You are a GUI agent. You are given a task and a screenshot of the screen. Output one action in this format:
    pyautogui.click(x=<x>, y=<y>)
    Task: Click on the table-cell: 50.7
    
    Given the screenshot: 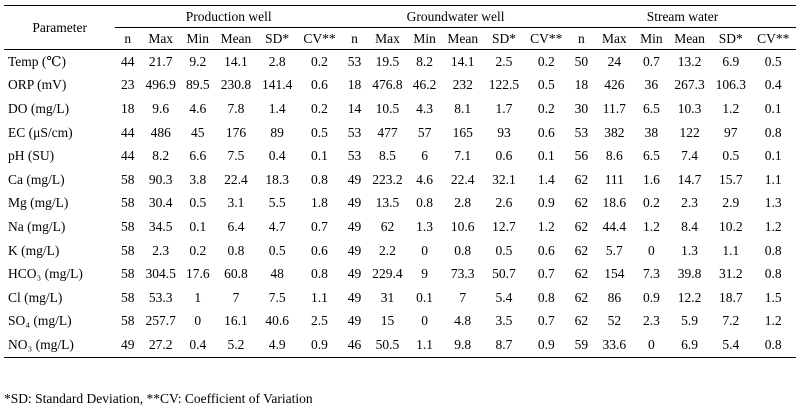 What is the action you would take?
    pyautogui.click(x=504, y=274)
    